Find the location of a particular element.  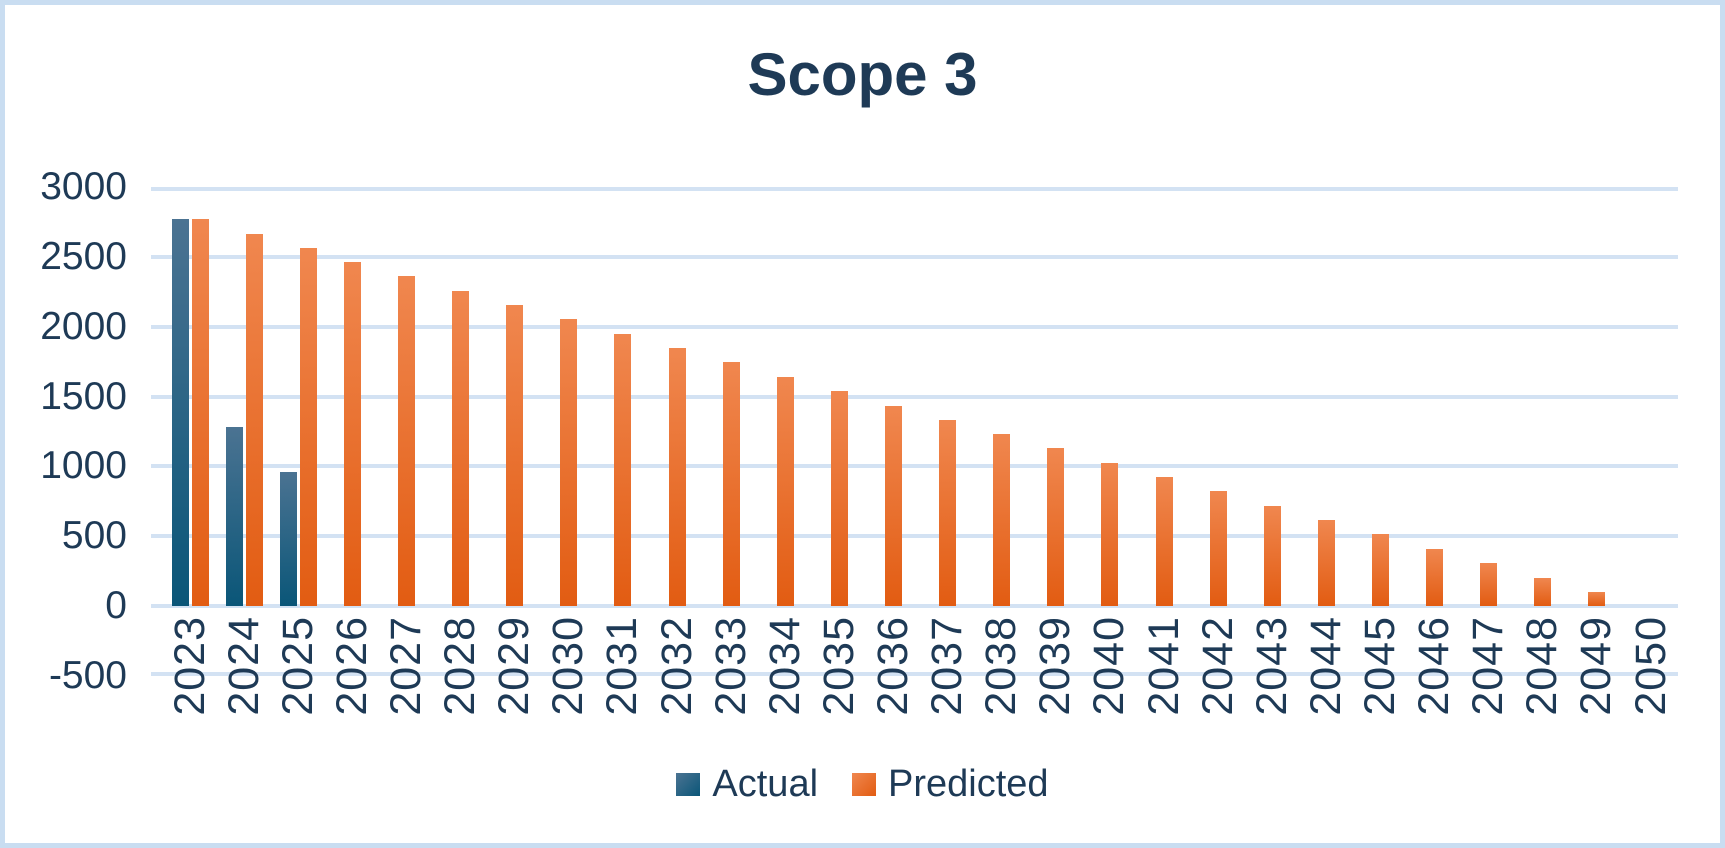

x-axis-label-slot: 2038 is located at coordinates (1002, 666).